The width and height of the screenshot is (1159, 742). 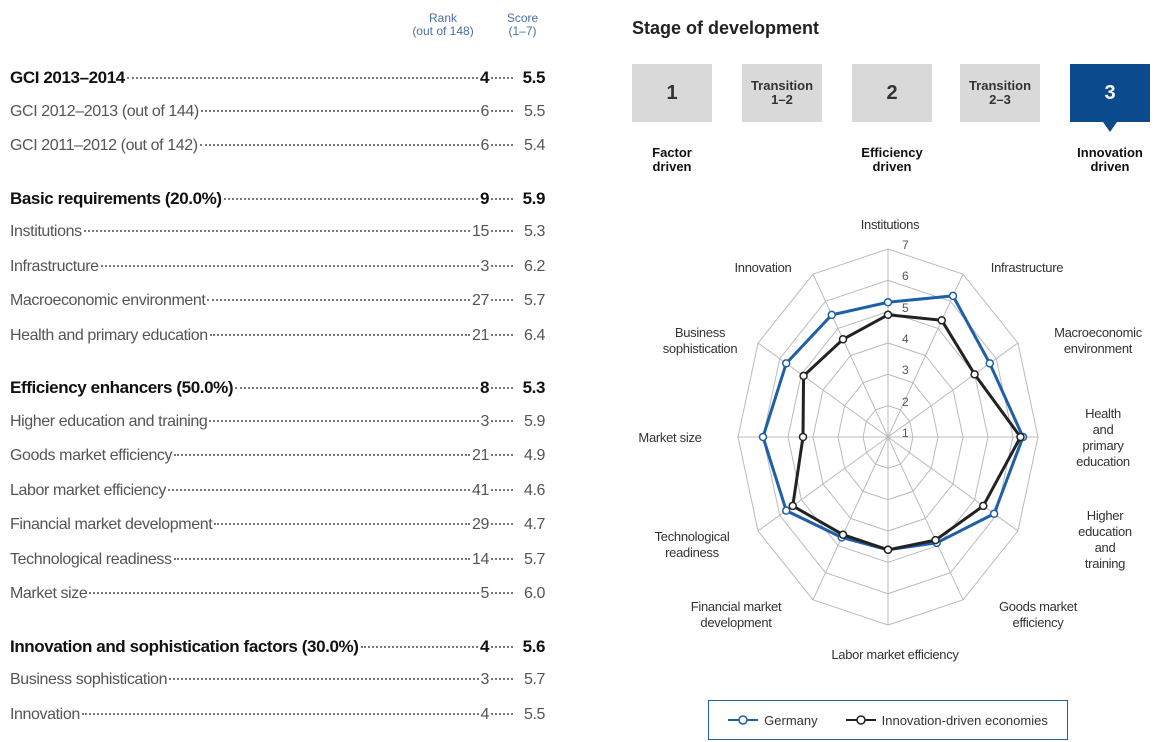 I want to click on tick-label: 2, so click(x=905, y=401).